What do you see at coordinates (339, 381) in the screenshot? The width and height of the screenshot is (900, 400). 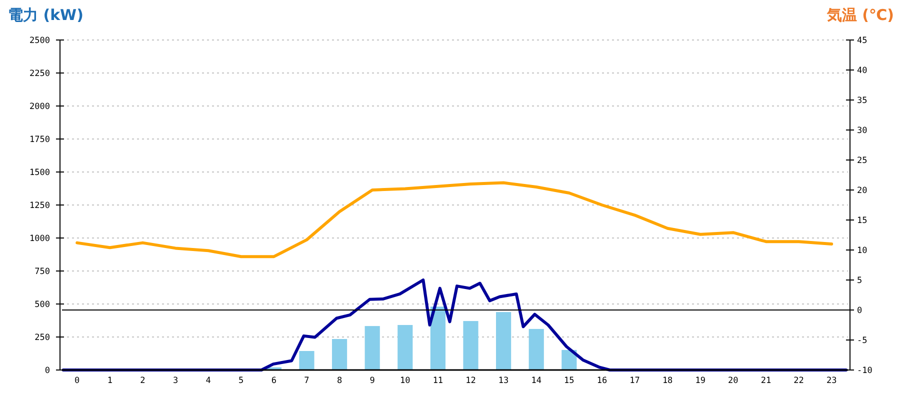 I see `x-tick-label: 8` at bounding box center [339, 381].